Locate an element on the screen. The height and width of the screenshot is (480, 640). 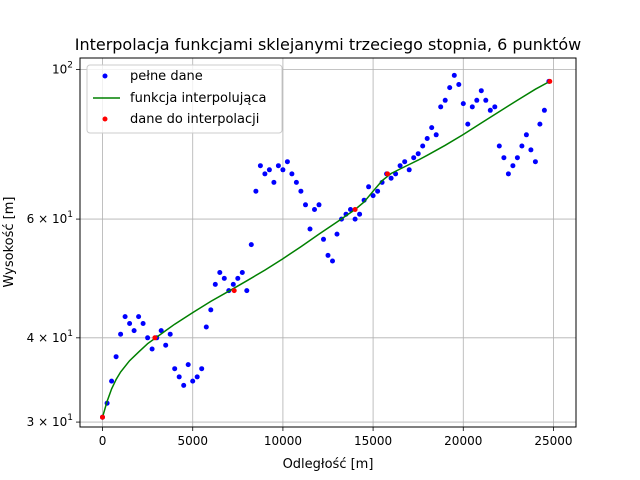
legend-box is located at coordinates (184, 99).